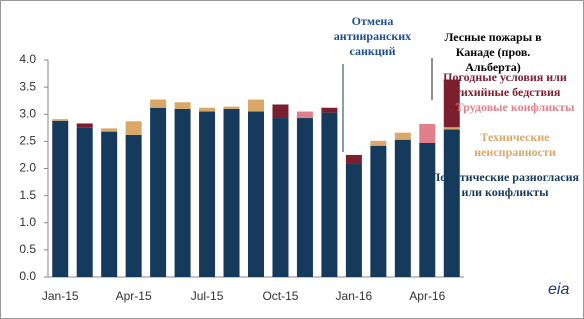 The width and height of the screenshot is (584, 319). I want to click on x-tick-label: Apr-16, so click(427, 296).